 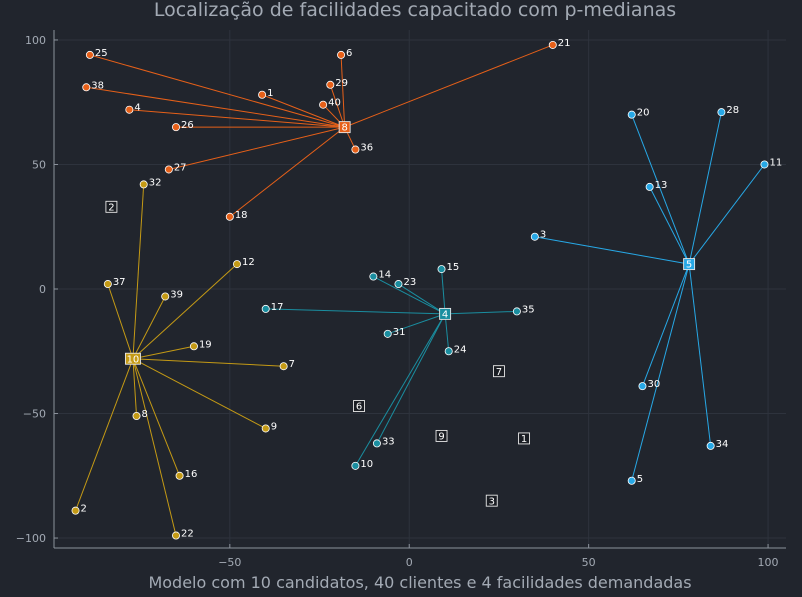 I want to click on client-label: 29, so click(x=341, y=83).